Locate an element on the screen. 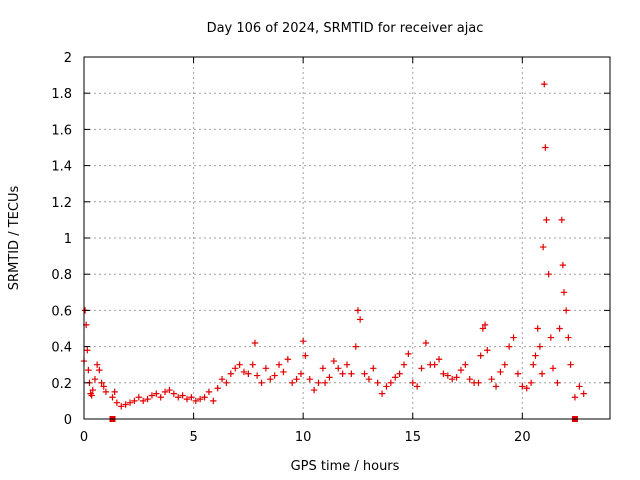 The width and height of the screenshot is (640, 480). y-tick-label: 0 is located at coordinates (68, 420).